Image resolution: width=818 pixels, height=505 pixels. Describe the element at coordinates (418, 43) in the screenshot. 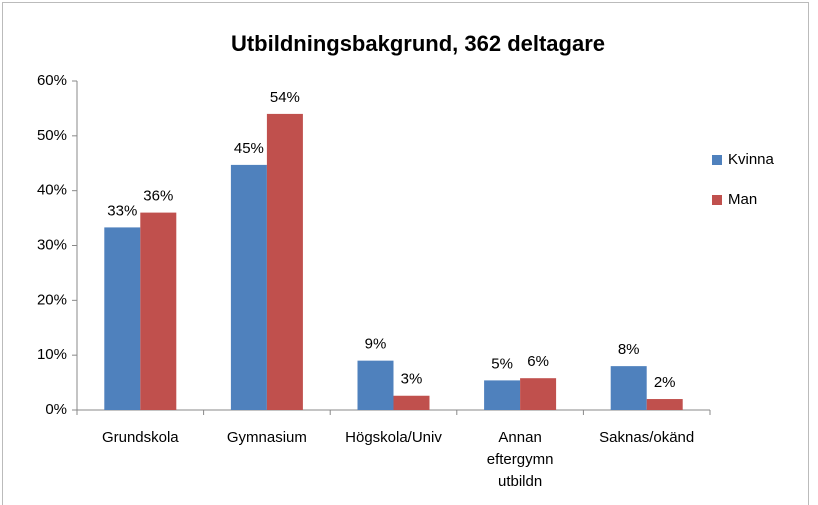

I see `chart-title: Utbildningsbakgrund, 362 deltagare` at that location.